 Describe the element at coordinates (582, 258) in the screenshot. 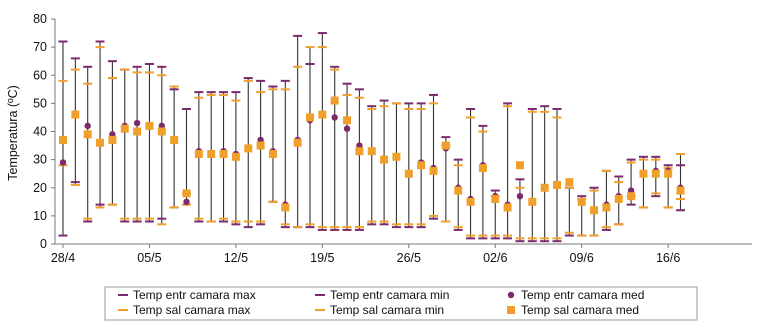

I see `x-tick-label: 09/6` at that location.